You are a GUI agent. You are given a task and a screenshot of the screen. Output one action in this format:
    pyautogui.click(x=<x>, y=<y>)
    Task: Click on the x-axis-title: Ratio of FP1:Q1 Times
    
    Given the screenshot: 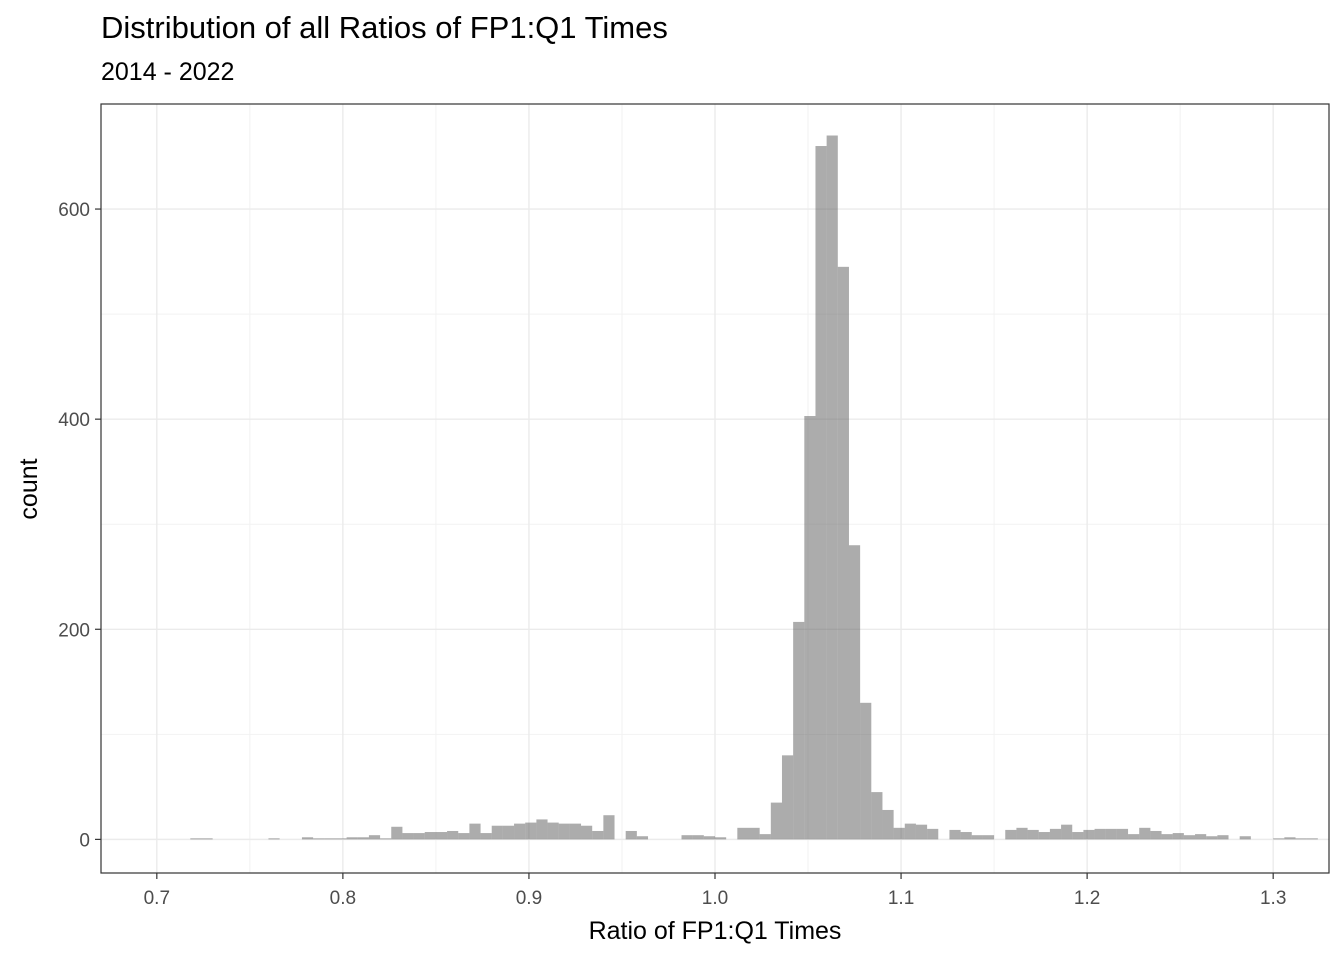 What is the action you would take?
    pyautogui.click(x=715, y=931)
    